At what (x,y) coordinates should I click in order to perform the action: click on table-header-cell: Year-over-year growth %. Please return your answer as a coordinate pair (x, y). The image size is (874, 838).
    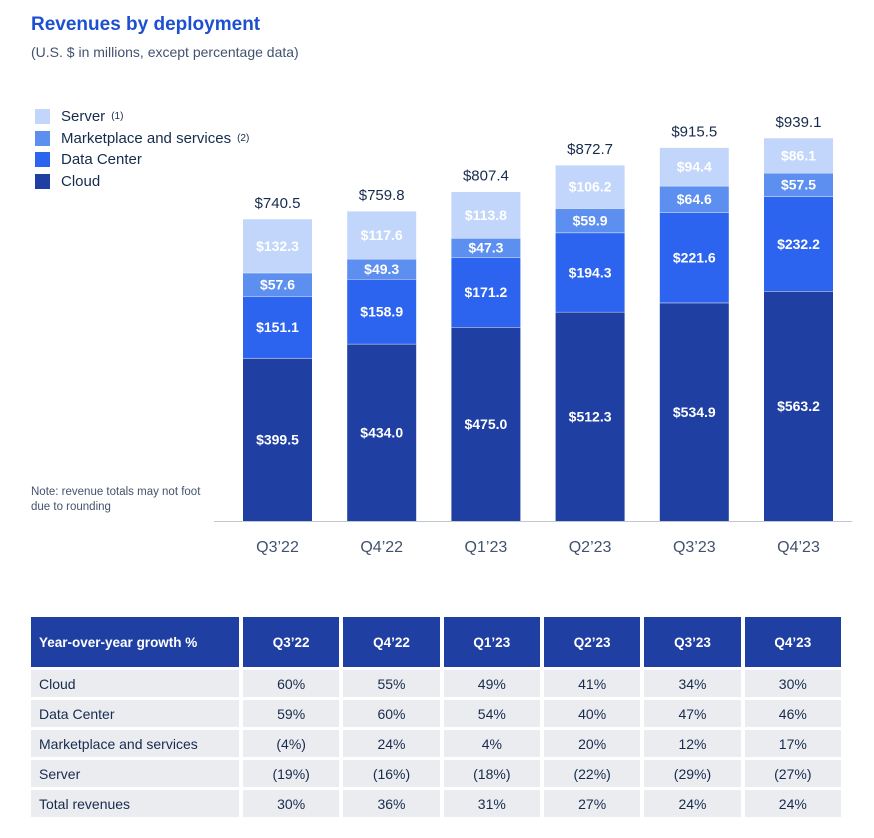
    Looking at the image, I should click on (135, 642).